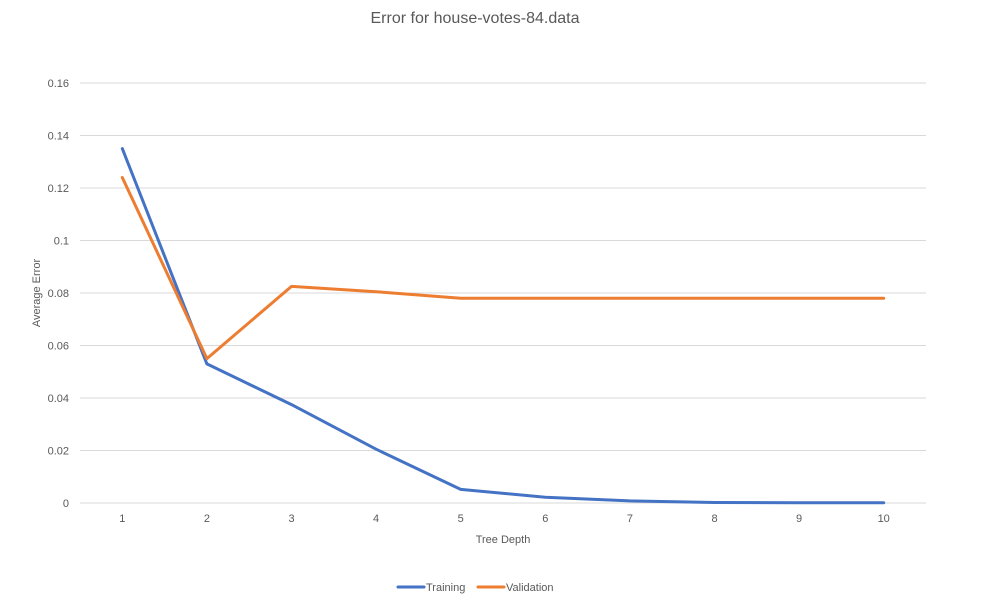 Image resolution: width=990 pixels, height=607 pixels. Describe the element at coordinates (445, 588) in the screenshot. I see `legend-label-training: Training` at that location.